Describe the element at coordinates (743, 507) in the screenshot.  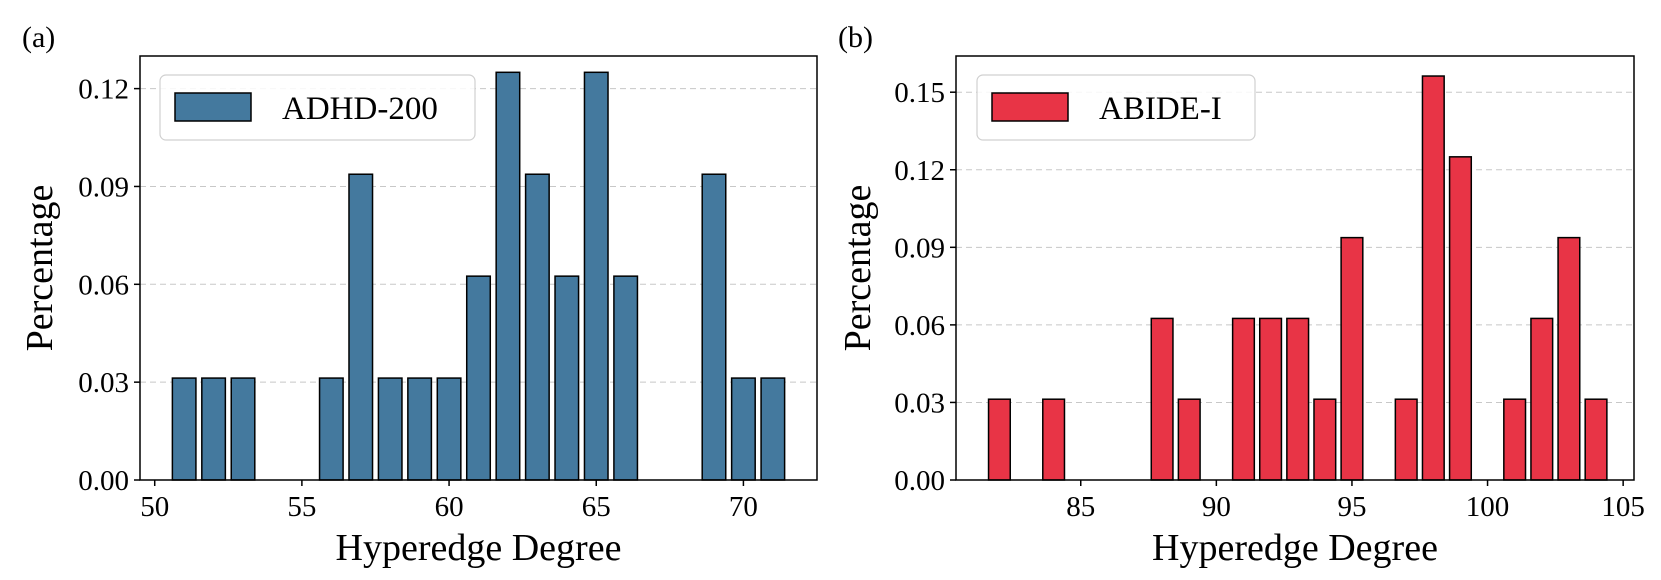
I see `x-tick-label: 70` at that location.